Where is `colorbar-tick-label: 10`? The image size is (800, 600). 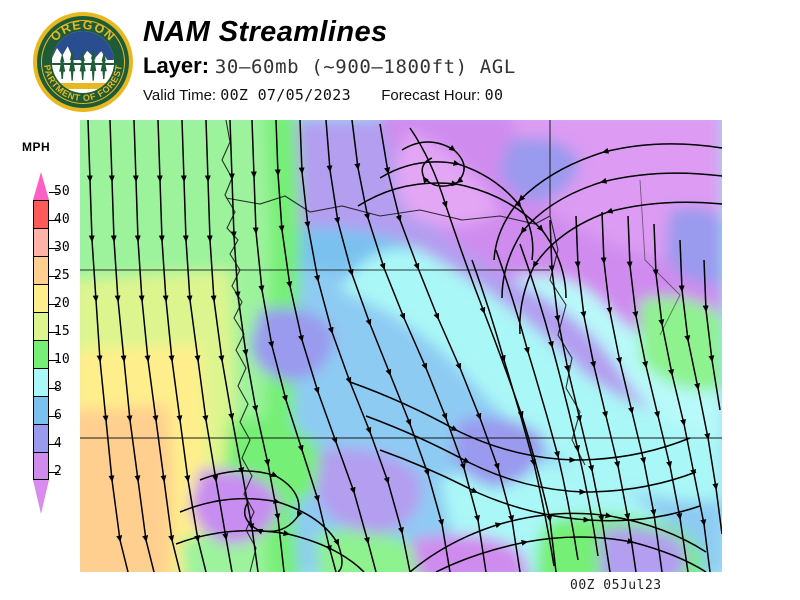 colorbar-tick-label: 10 is located at coordinates (62, 359).